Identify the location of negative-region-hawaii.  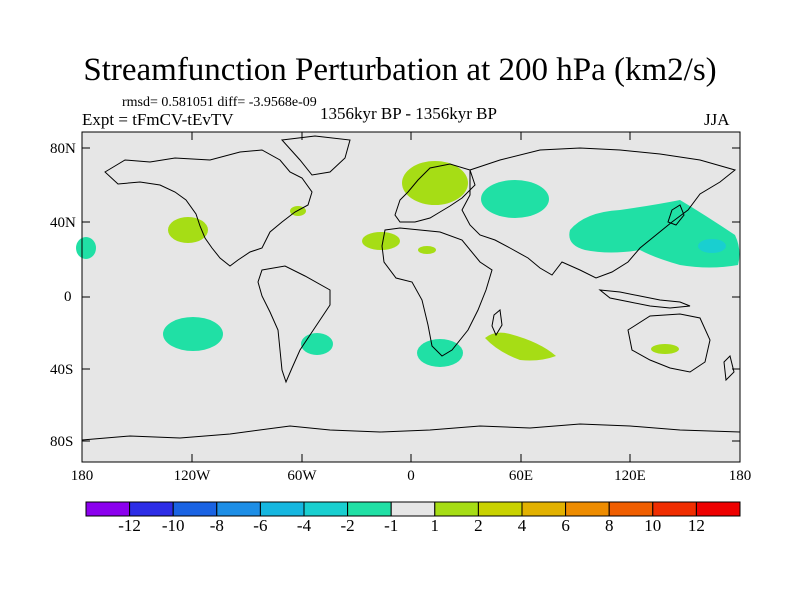
(86, 248).